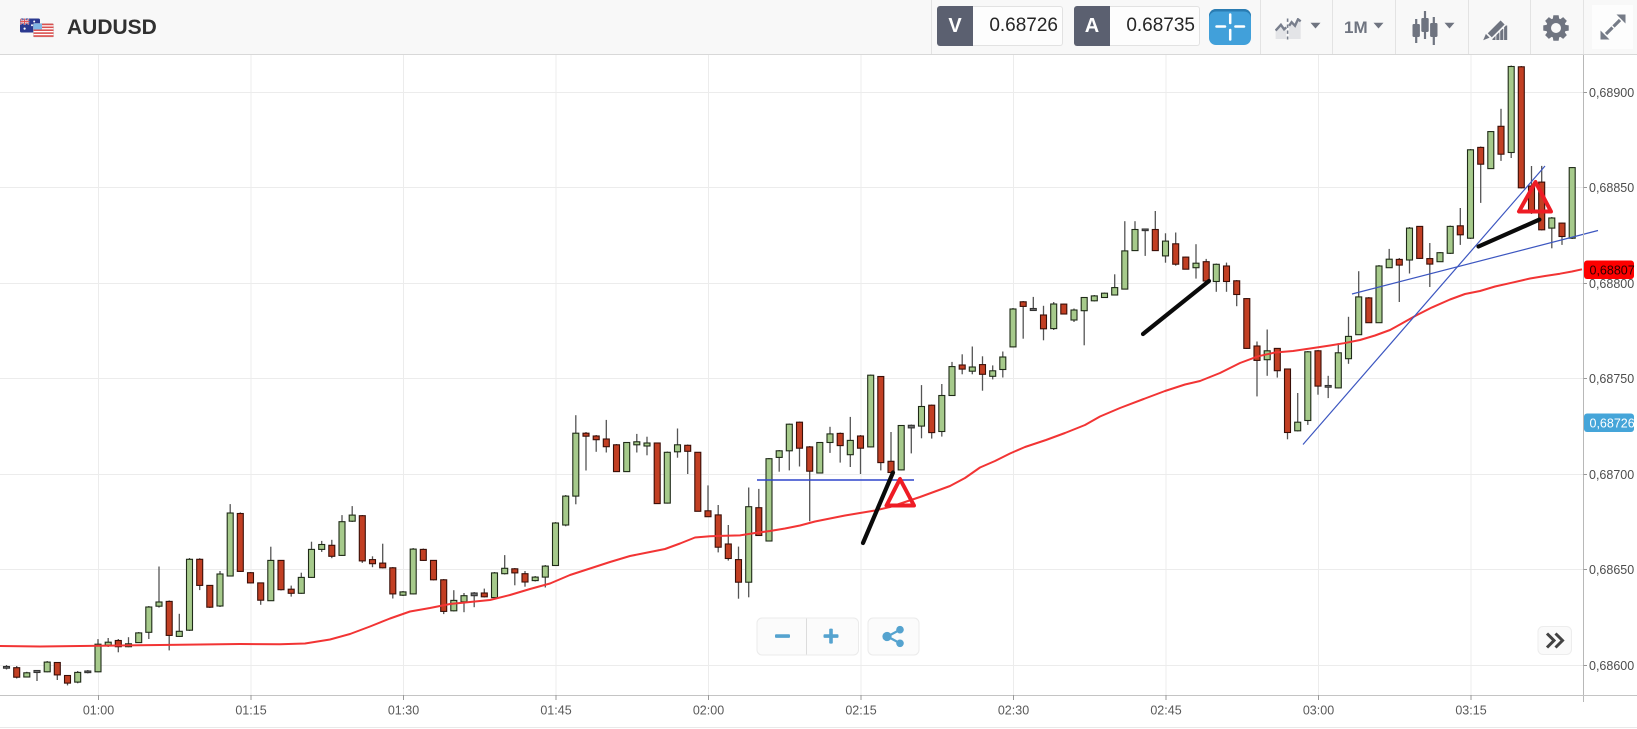  I want to click on svg-text: 01:15, so click(250, 711).